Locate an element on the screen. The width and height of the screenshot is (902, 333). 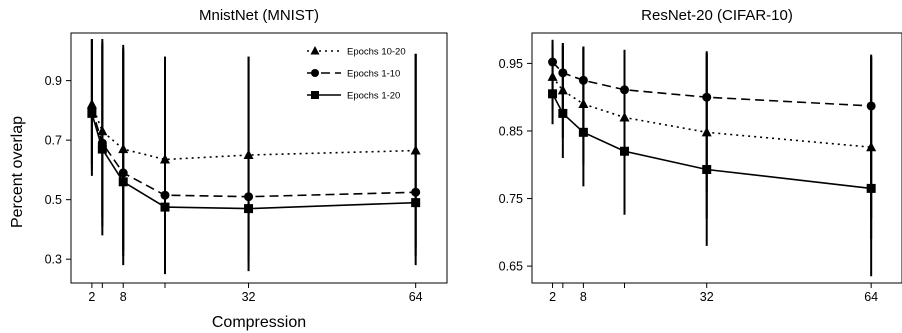
y-tick-label: 0.95 is located at coordinates (511, 64).